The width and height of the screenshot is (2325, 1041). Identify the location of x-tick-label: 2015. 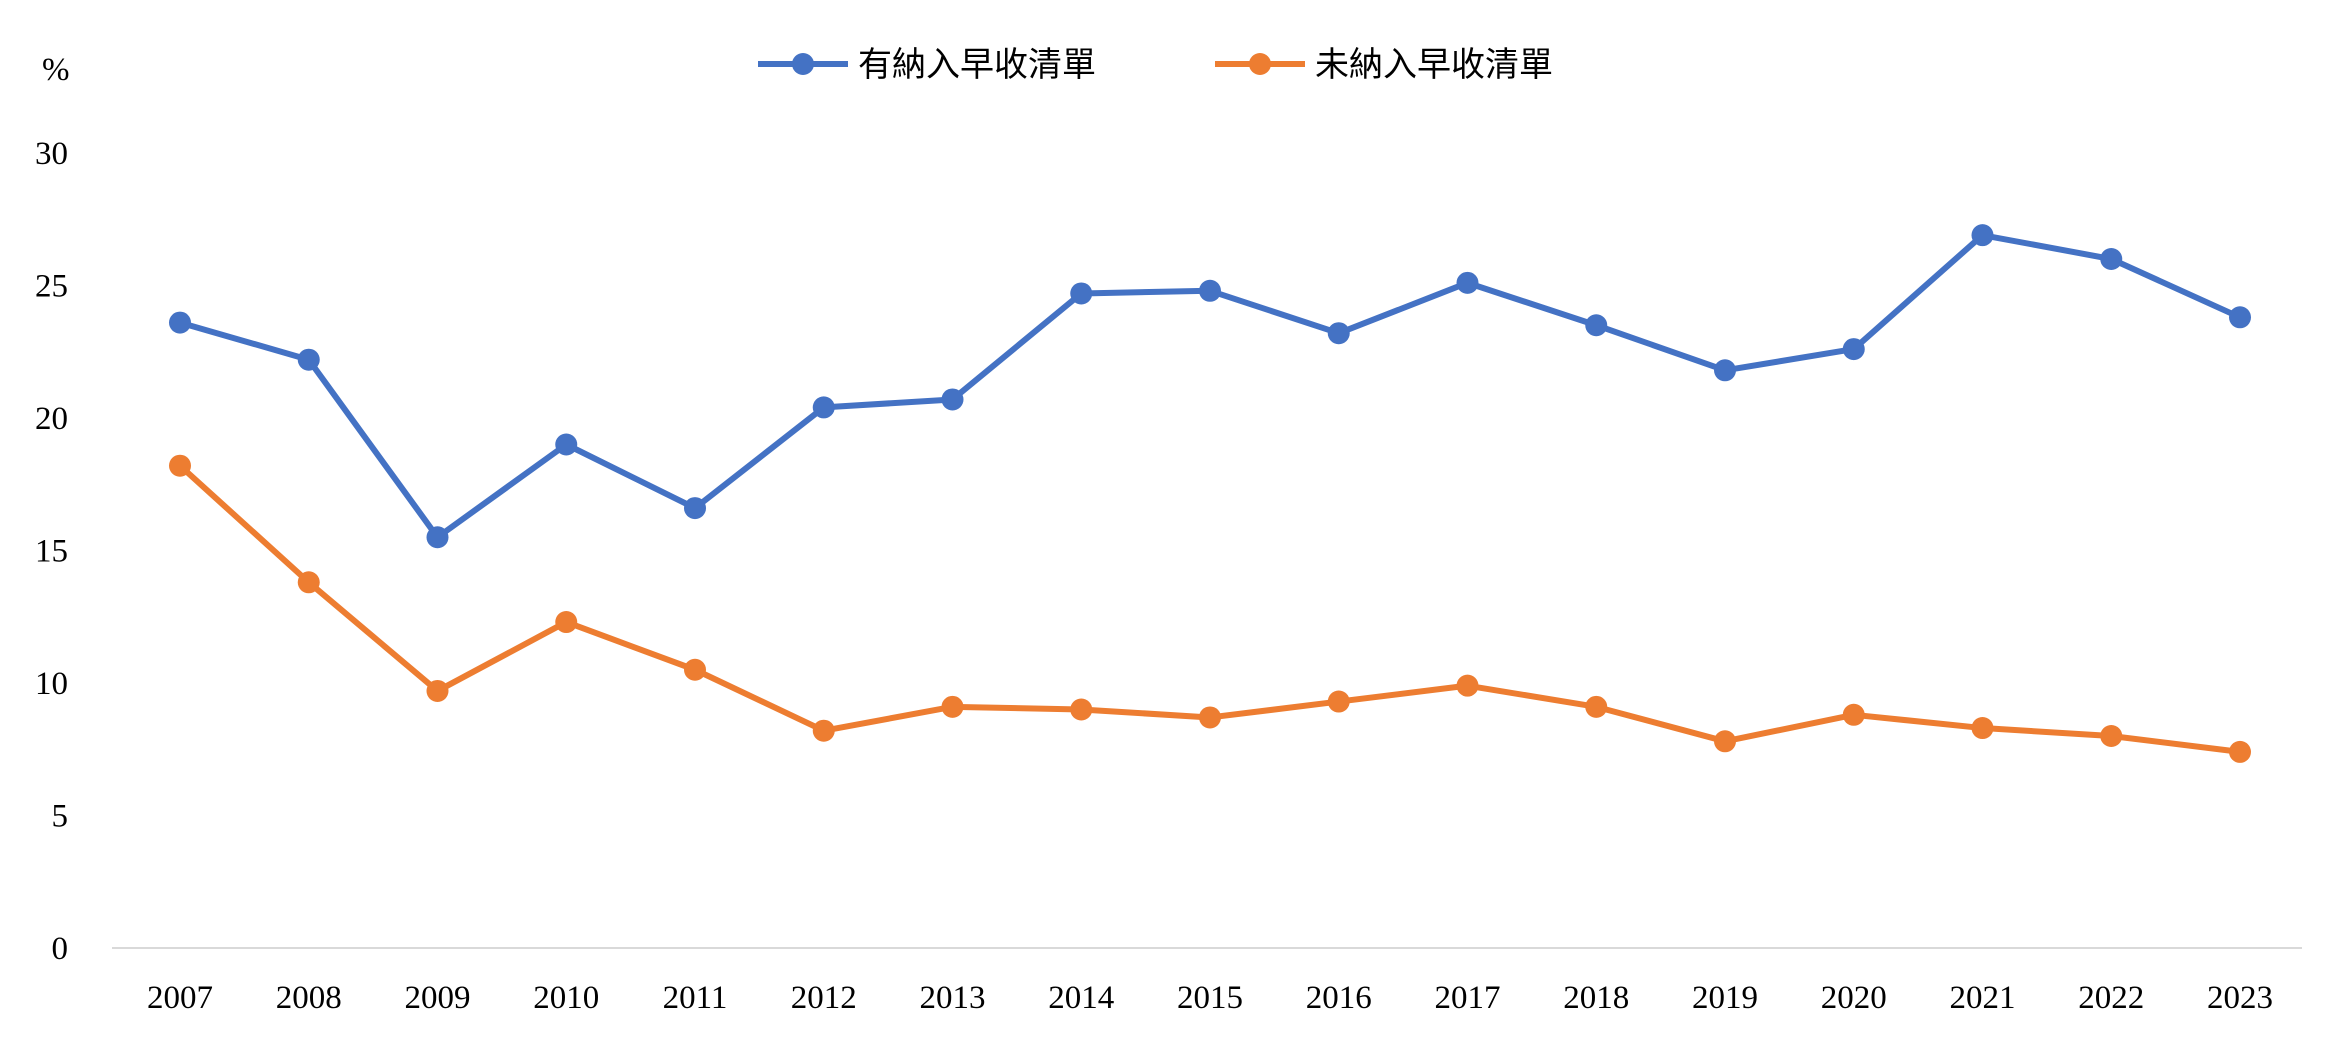
(1210, 998).